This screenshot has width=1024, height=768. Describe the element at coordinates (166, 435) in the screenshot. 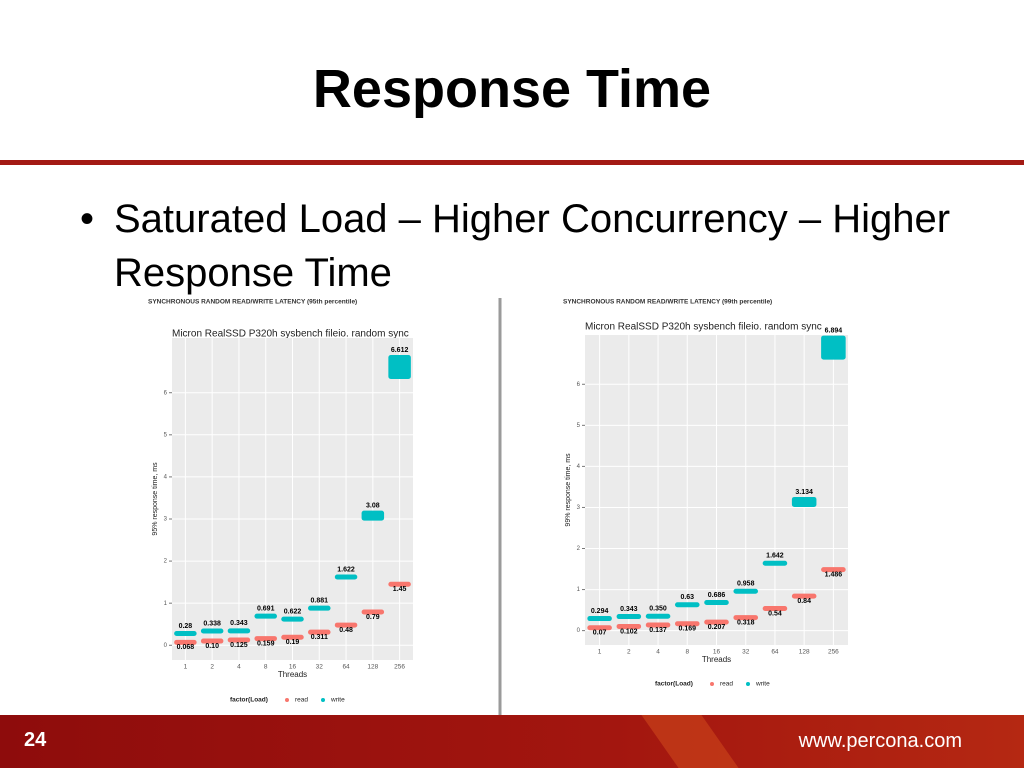

I see `y-tick-label: 5` at that location.